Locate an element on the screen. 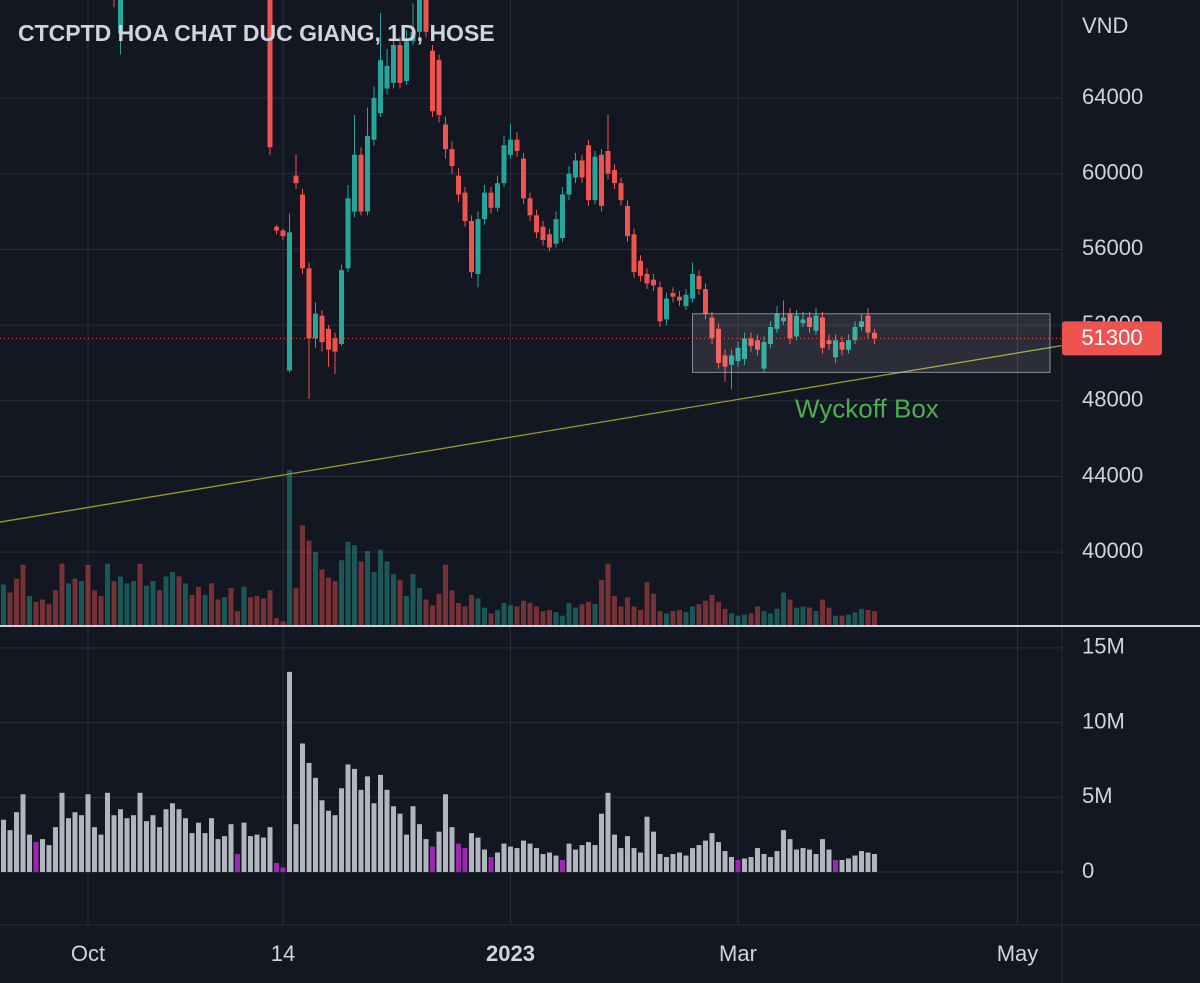 The width and height of the screenshot is (1200, 983). last-price-label: 51300 is located at coordinates (1111, 337).